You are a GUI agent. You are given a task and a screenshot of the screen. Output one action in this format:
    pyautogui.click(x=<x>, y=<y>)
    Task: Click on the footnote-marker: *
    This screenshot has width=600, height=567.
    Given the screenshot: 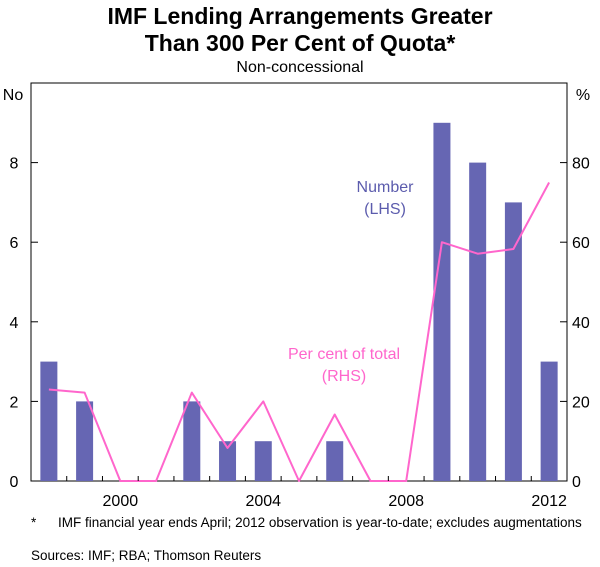 What is the action you would take?
    pyautogui.click(x=34, y=522)
    